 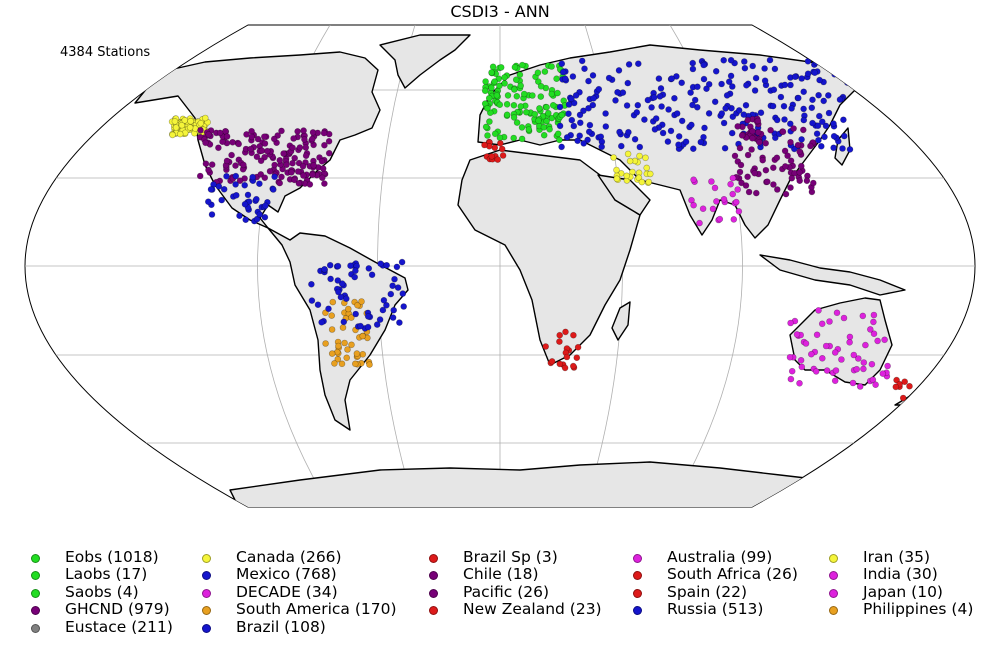 What do you see at coordinates (621, 321) in the screenshot?
I see `madagascar` at bounding box center [621, 321].